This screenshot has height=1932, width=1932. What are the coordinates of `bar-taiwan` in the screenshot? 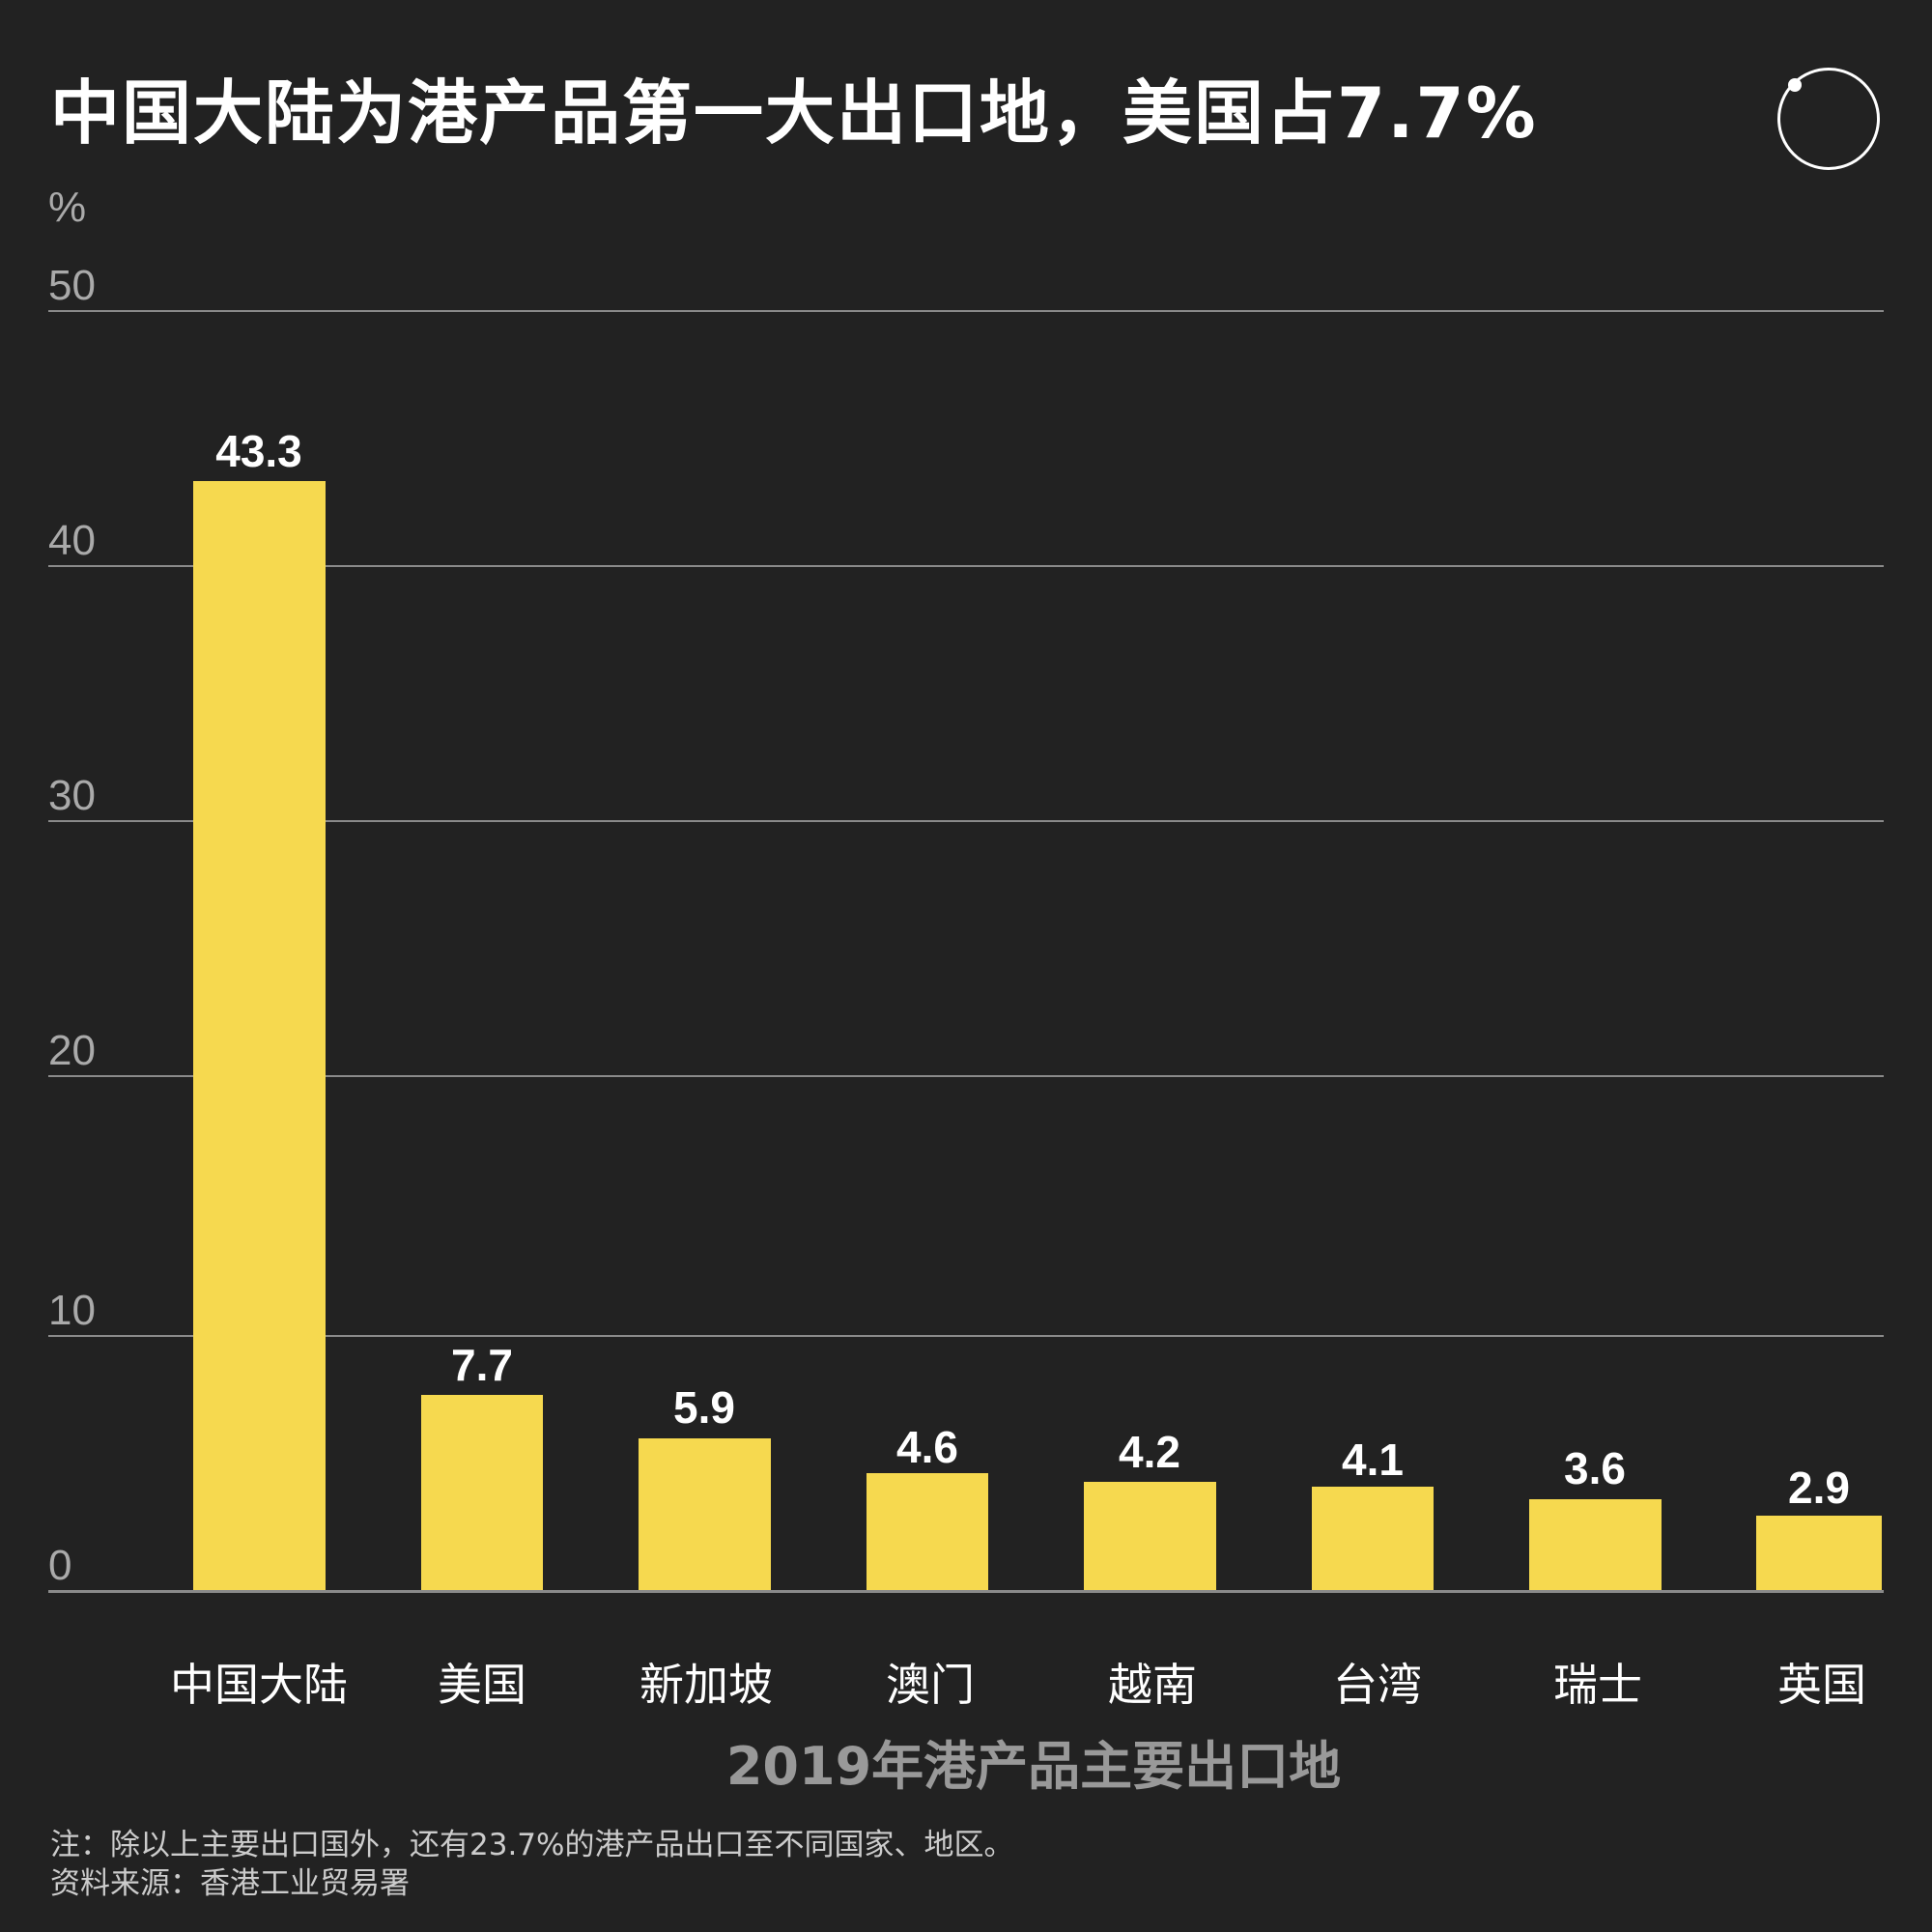 It's located at (1373, 1539).